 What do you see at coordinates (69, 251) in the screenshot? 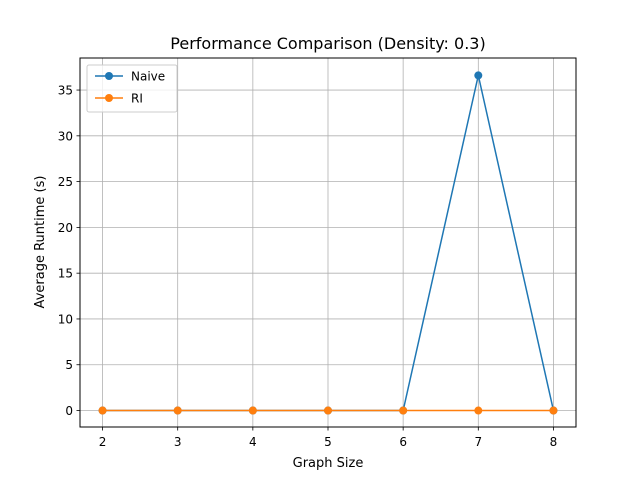
I see `y-axis-ticks: 0 5 10 15 20 25 30 35` at bounding box center [69, 251].